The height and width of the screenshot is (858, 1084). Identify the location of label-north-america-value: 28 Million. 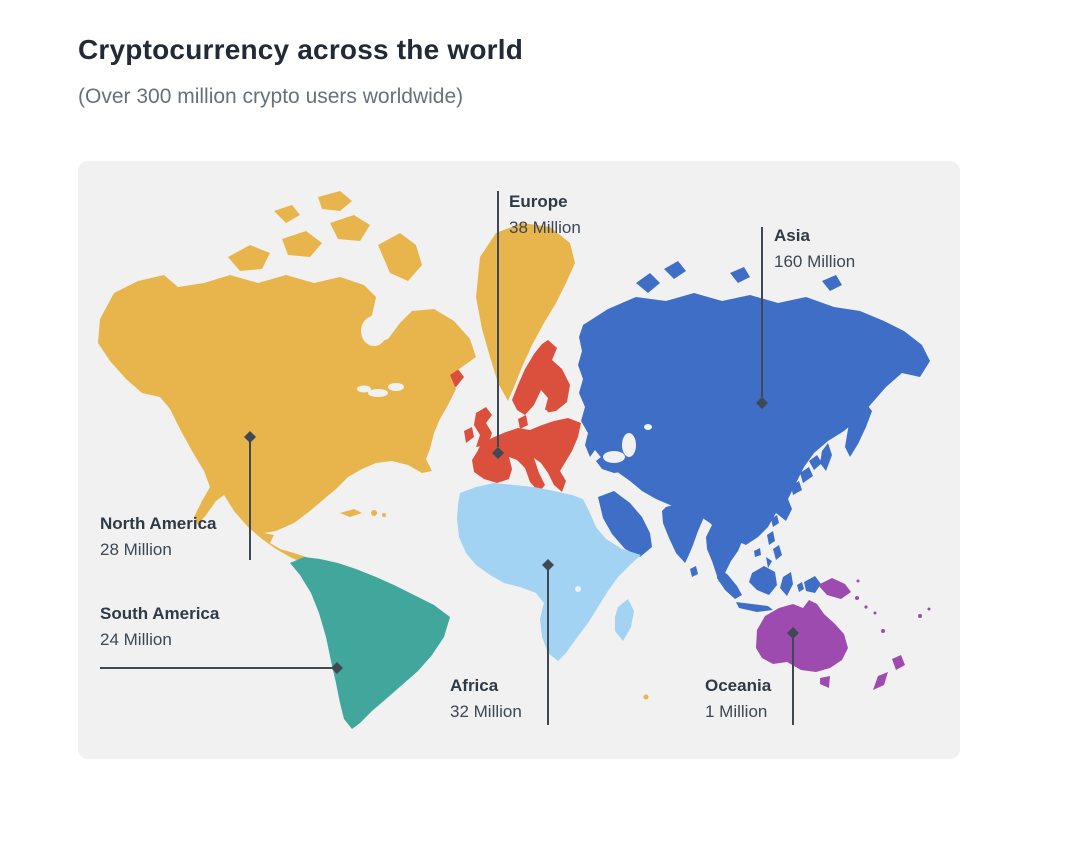
(136, 549).